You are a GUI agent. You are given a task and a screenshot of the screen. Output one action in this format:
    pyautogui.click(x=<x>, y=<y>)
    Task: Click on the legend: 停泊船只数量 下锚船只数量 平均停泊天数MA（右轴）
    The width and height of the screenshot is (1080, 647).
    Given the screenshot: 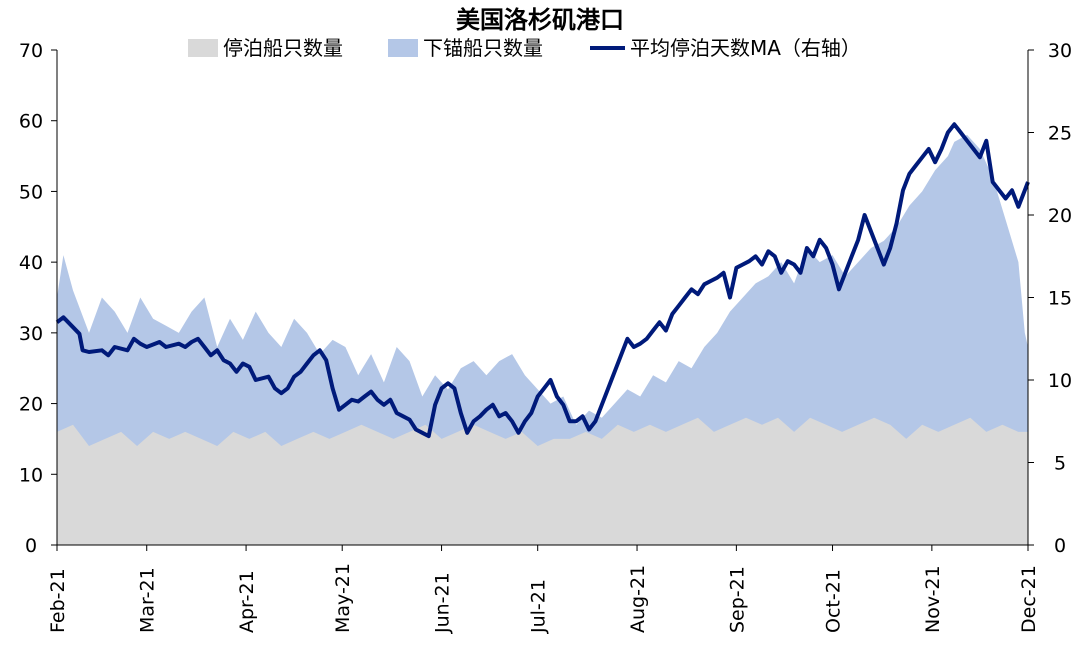 What is the action you would take?
    pyautogui.click(x=524, y=48)
    